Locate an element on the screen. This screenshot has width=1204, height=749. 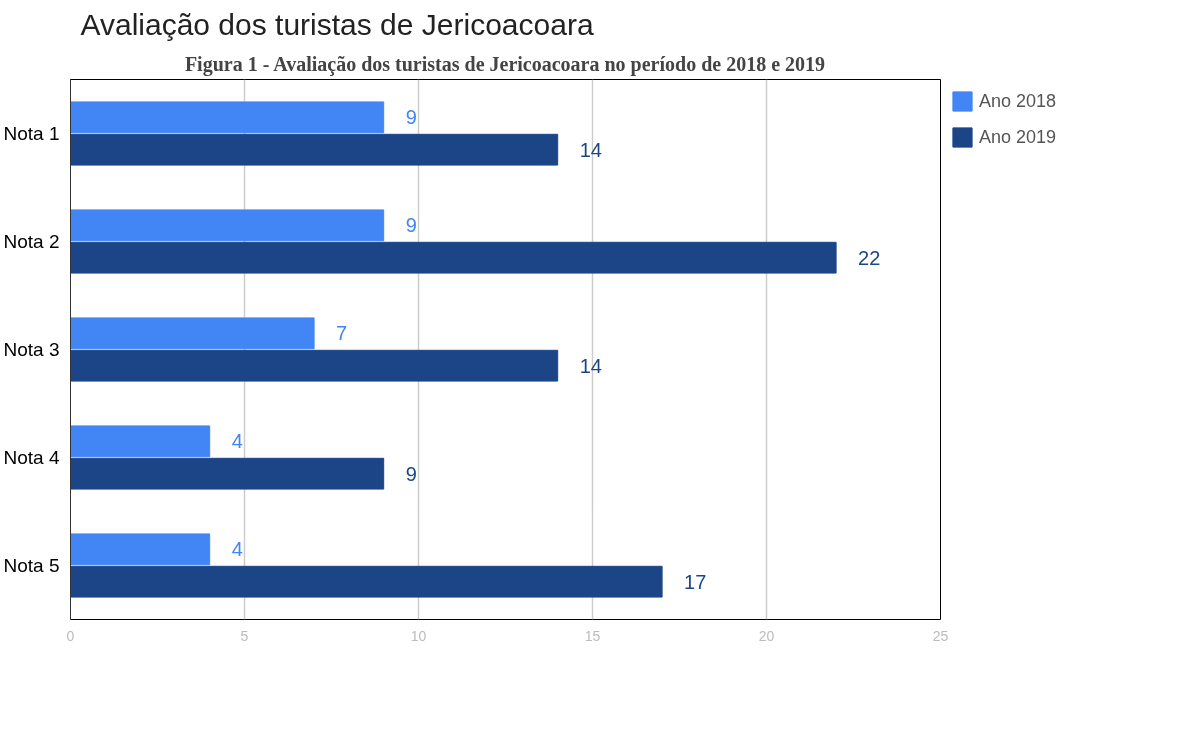
legend-label: Ano 2019 is located at coordinates (1018, 137).